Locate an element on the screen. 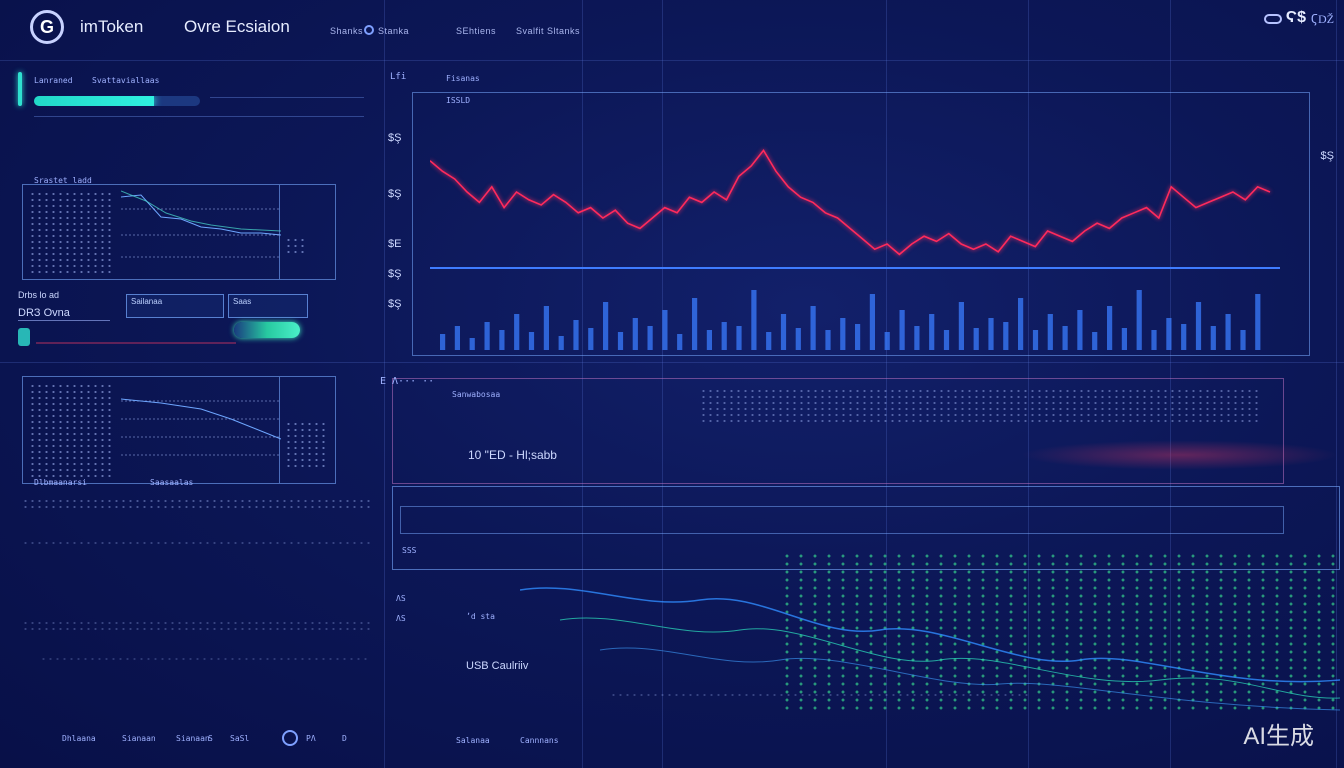 Image resolution: width=1344 pixels, height=768 pixels. panel-subtitle: Svattaviallaas is located at coordinates (126, 80).